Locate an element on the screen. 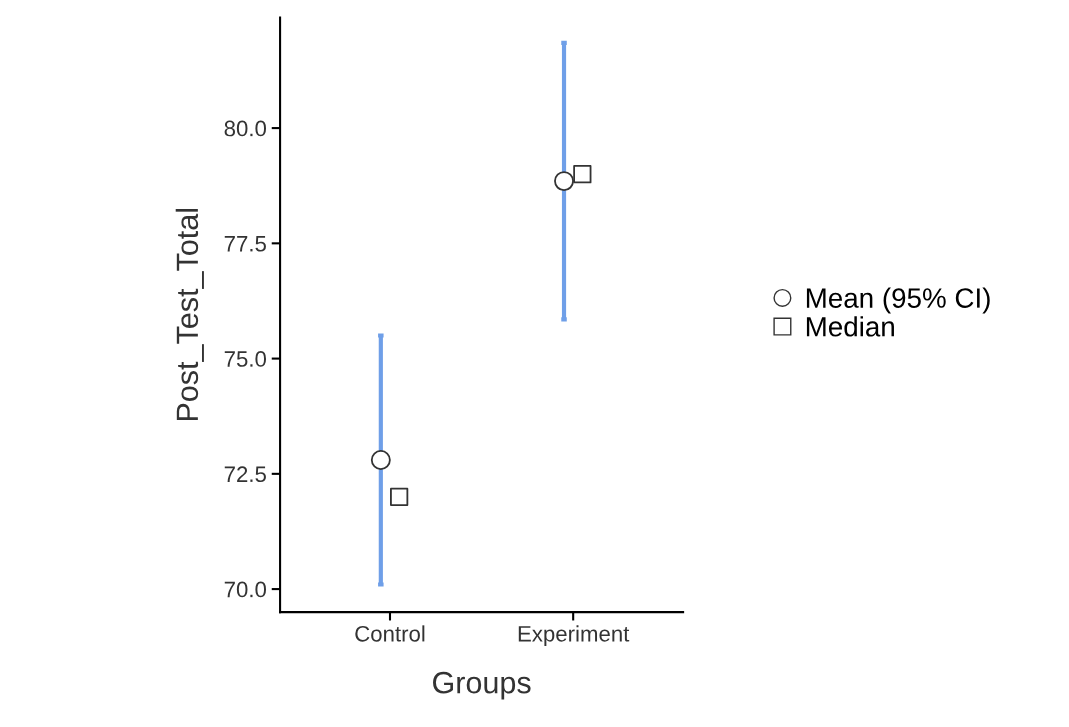 The width and height of the screenshot is (1069, 727). legend-label: Mean (95% CI) is located at coordinates (898, 300).